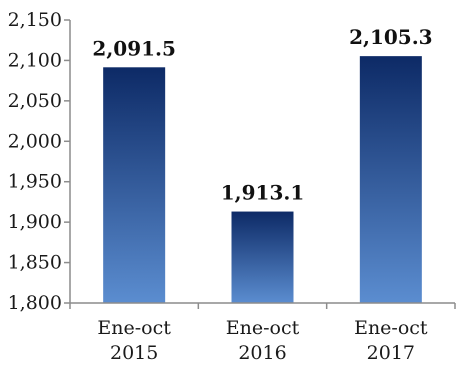 This screenshot has height=367, width=465. Describe the element at coordinates (35, 101) in the screenshot. I see `y-tick-label: 2,050` at that location.